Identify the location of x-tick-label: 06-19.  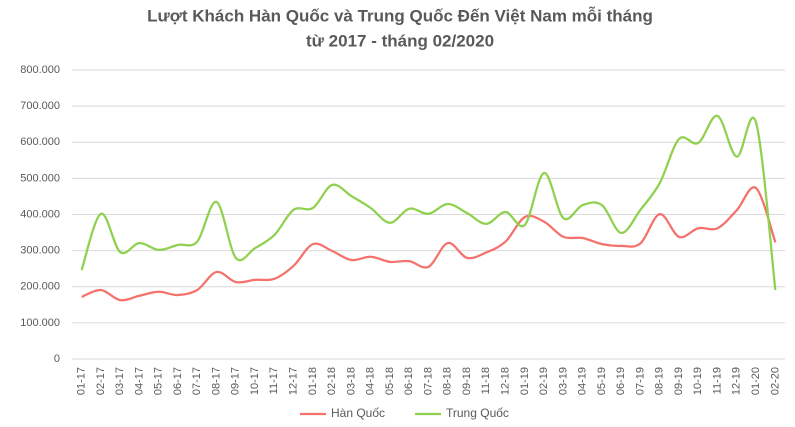
(621, 381).